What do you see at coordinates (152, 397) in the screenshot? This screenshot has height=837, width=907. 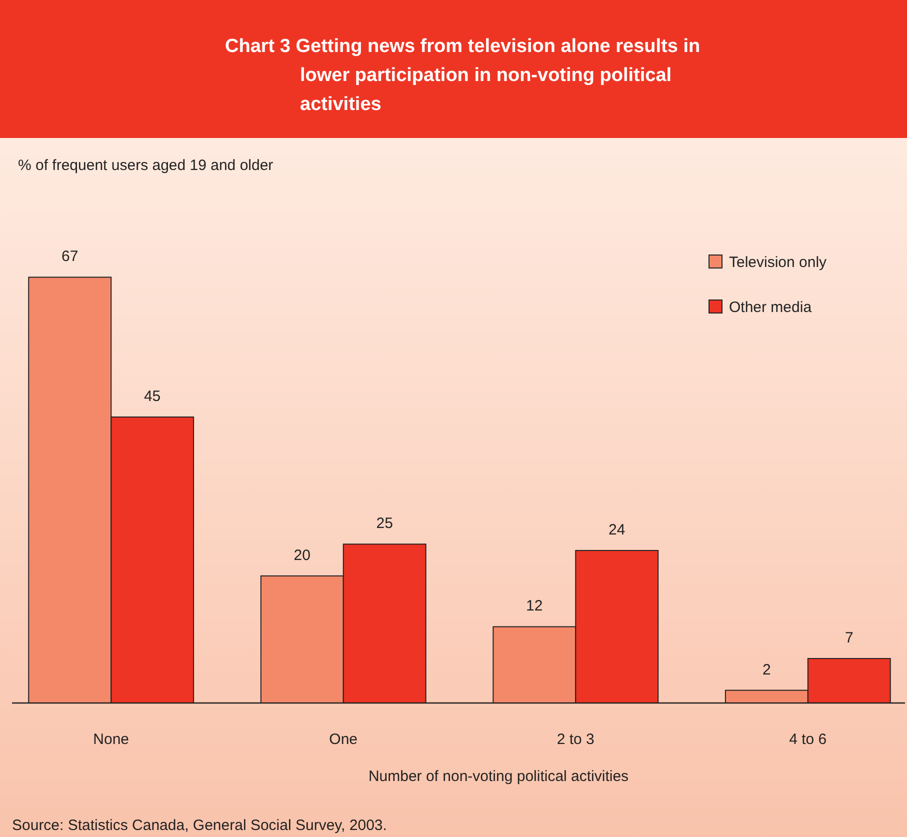 I see `data-label: 45` at bounding box center [152, 397].